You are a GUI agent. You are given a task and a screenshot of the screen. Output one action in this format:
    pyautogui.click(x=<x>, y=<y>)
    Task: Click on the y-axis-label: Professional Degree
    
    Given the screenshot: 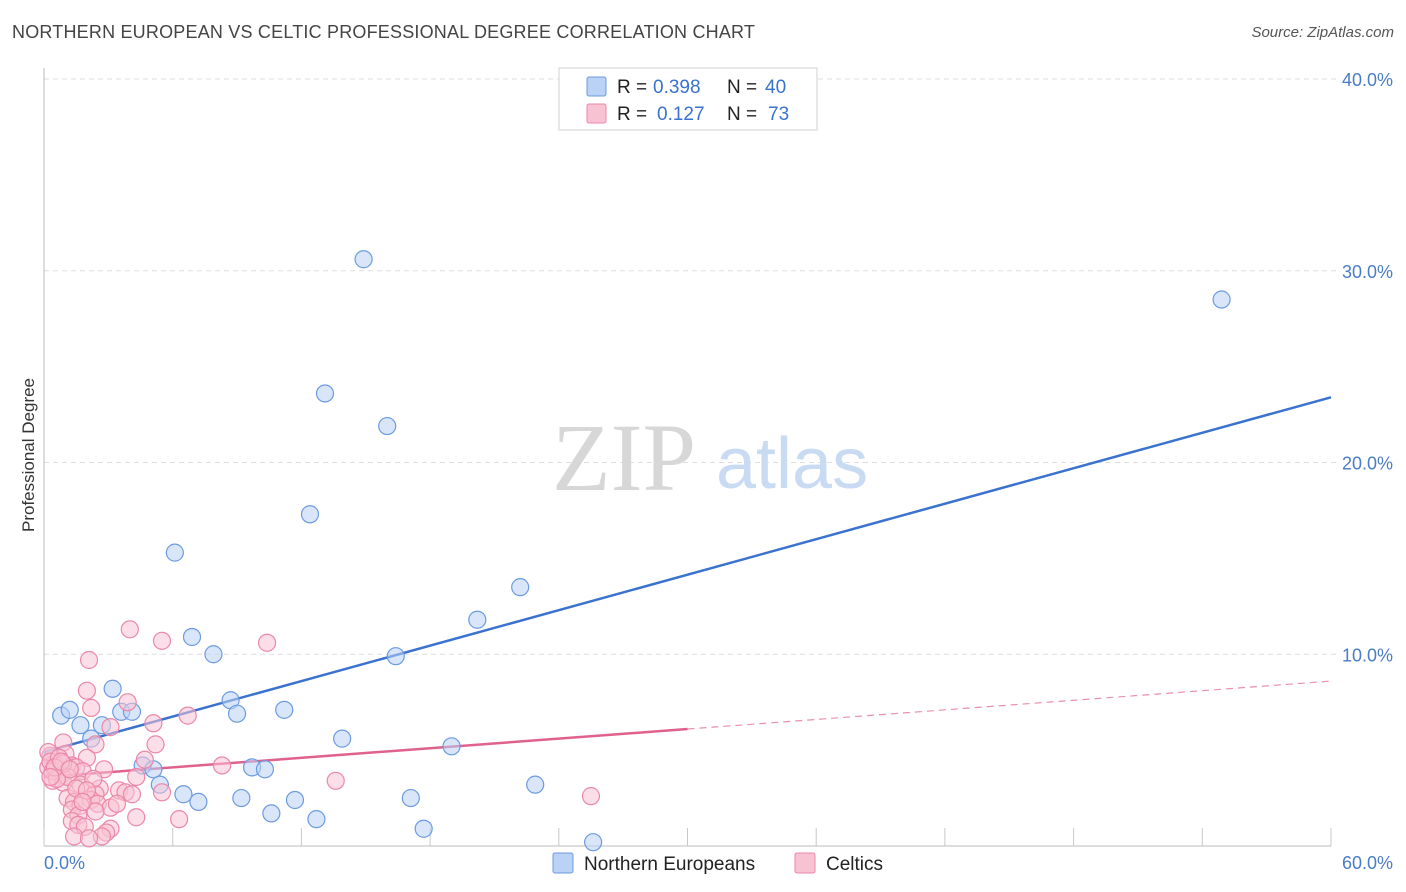 What is the action you would take?
    pyautogui.click(x=28, y=455)
    